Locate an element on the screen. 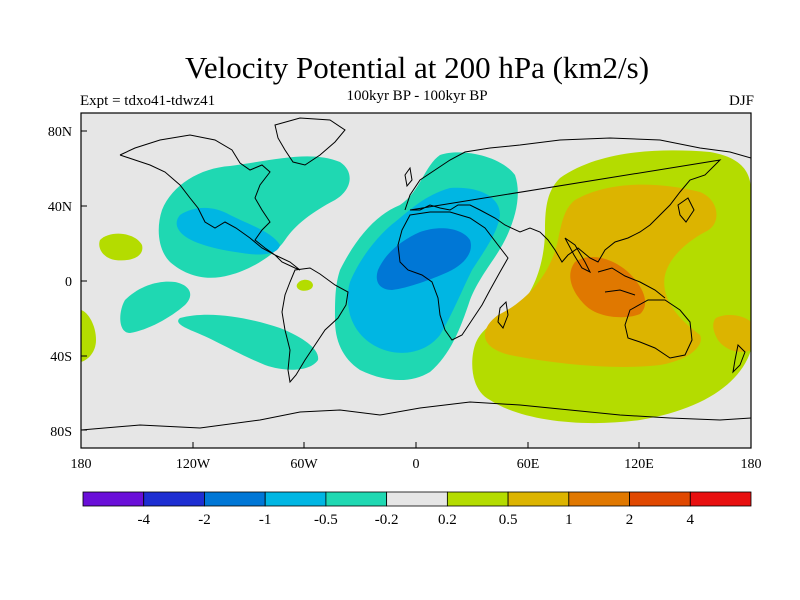 Image resolution: width=800 pixels, height=600 pixels. coastline-madagascar is located at coordinates (503, 314).